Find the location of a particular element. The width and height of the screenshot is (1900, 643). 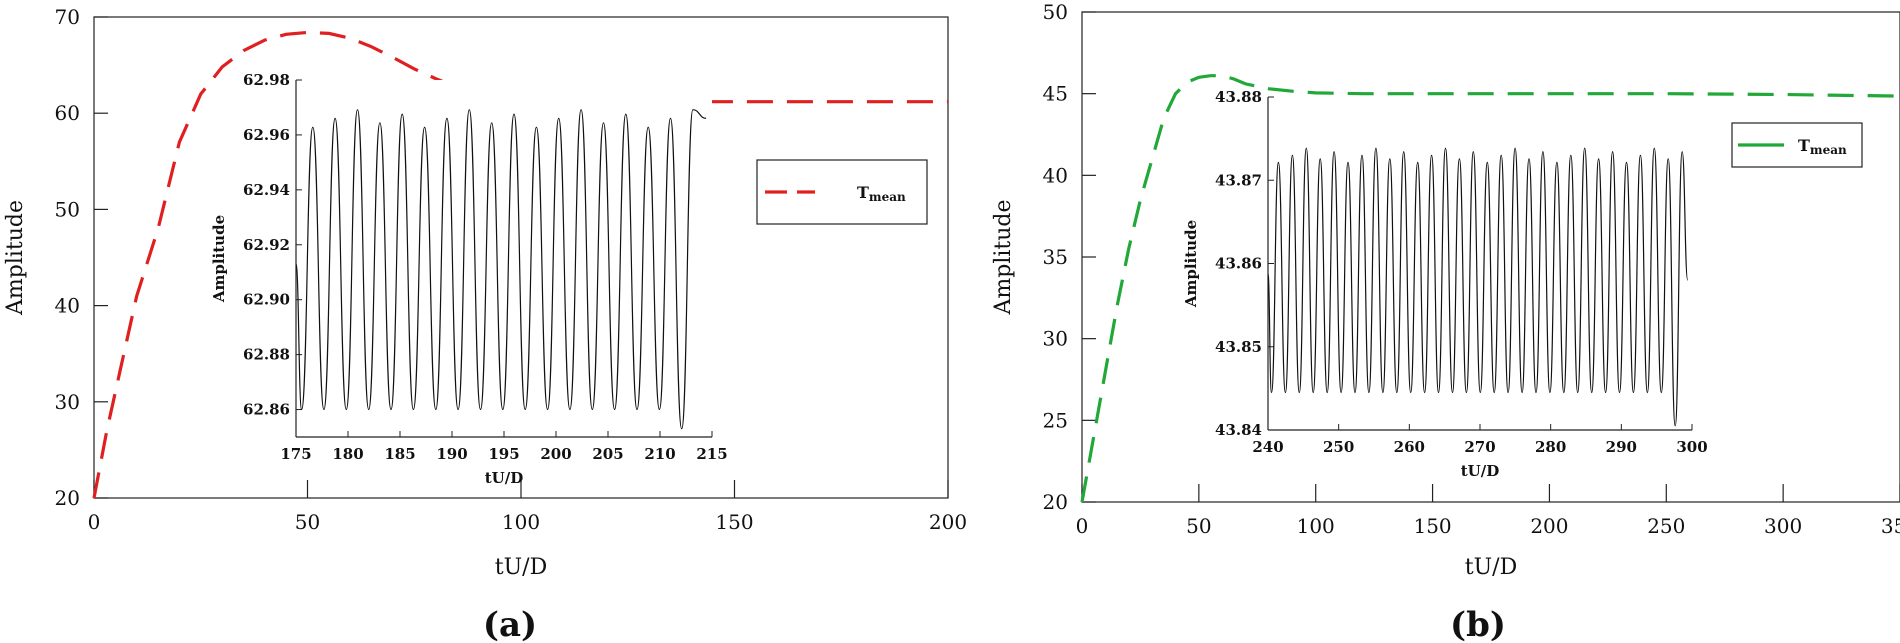

inset-x-tick-label: 205 is located at coordinates (607, 454).